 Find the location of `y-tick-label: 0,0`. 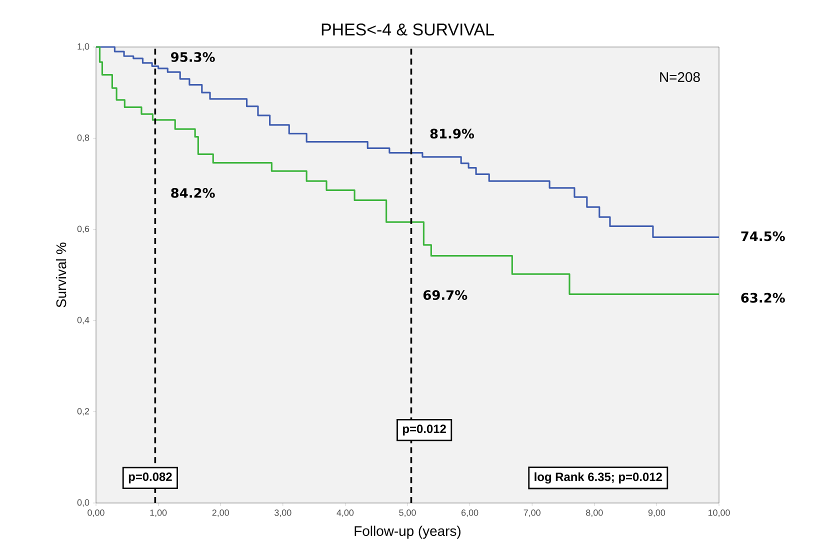

y-tick-label: 0,0 is located at coordinates (83, 503).